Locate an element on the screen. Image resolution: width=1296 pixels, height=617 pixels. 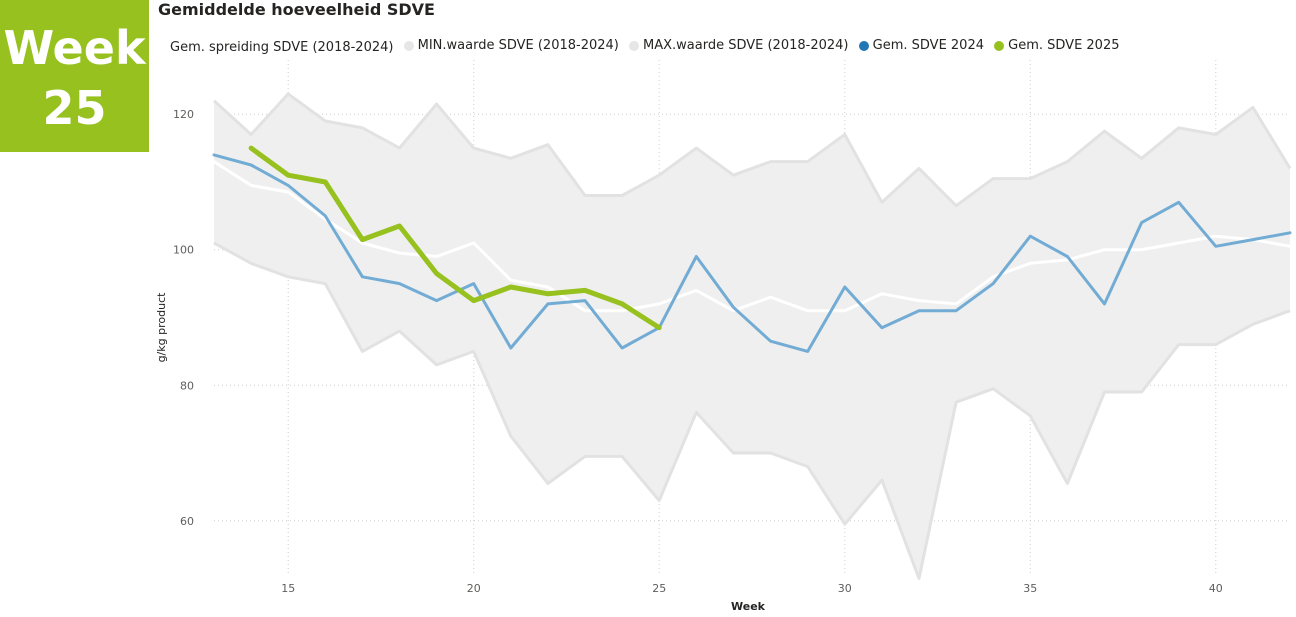
week-badge-label: Week is located at coordinates (74, 48).